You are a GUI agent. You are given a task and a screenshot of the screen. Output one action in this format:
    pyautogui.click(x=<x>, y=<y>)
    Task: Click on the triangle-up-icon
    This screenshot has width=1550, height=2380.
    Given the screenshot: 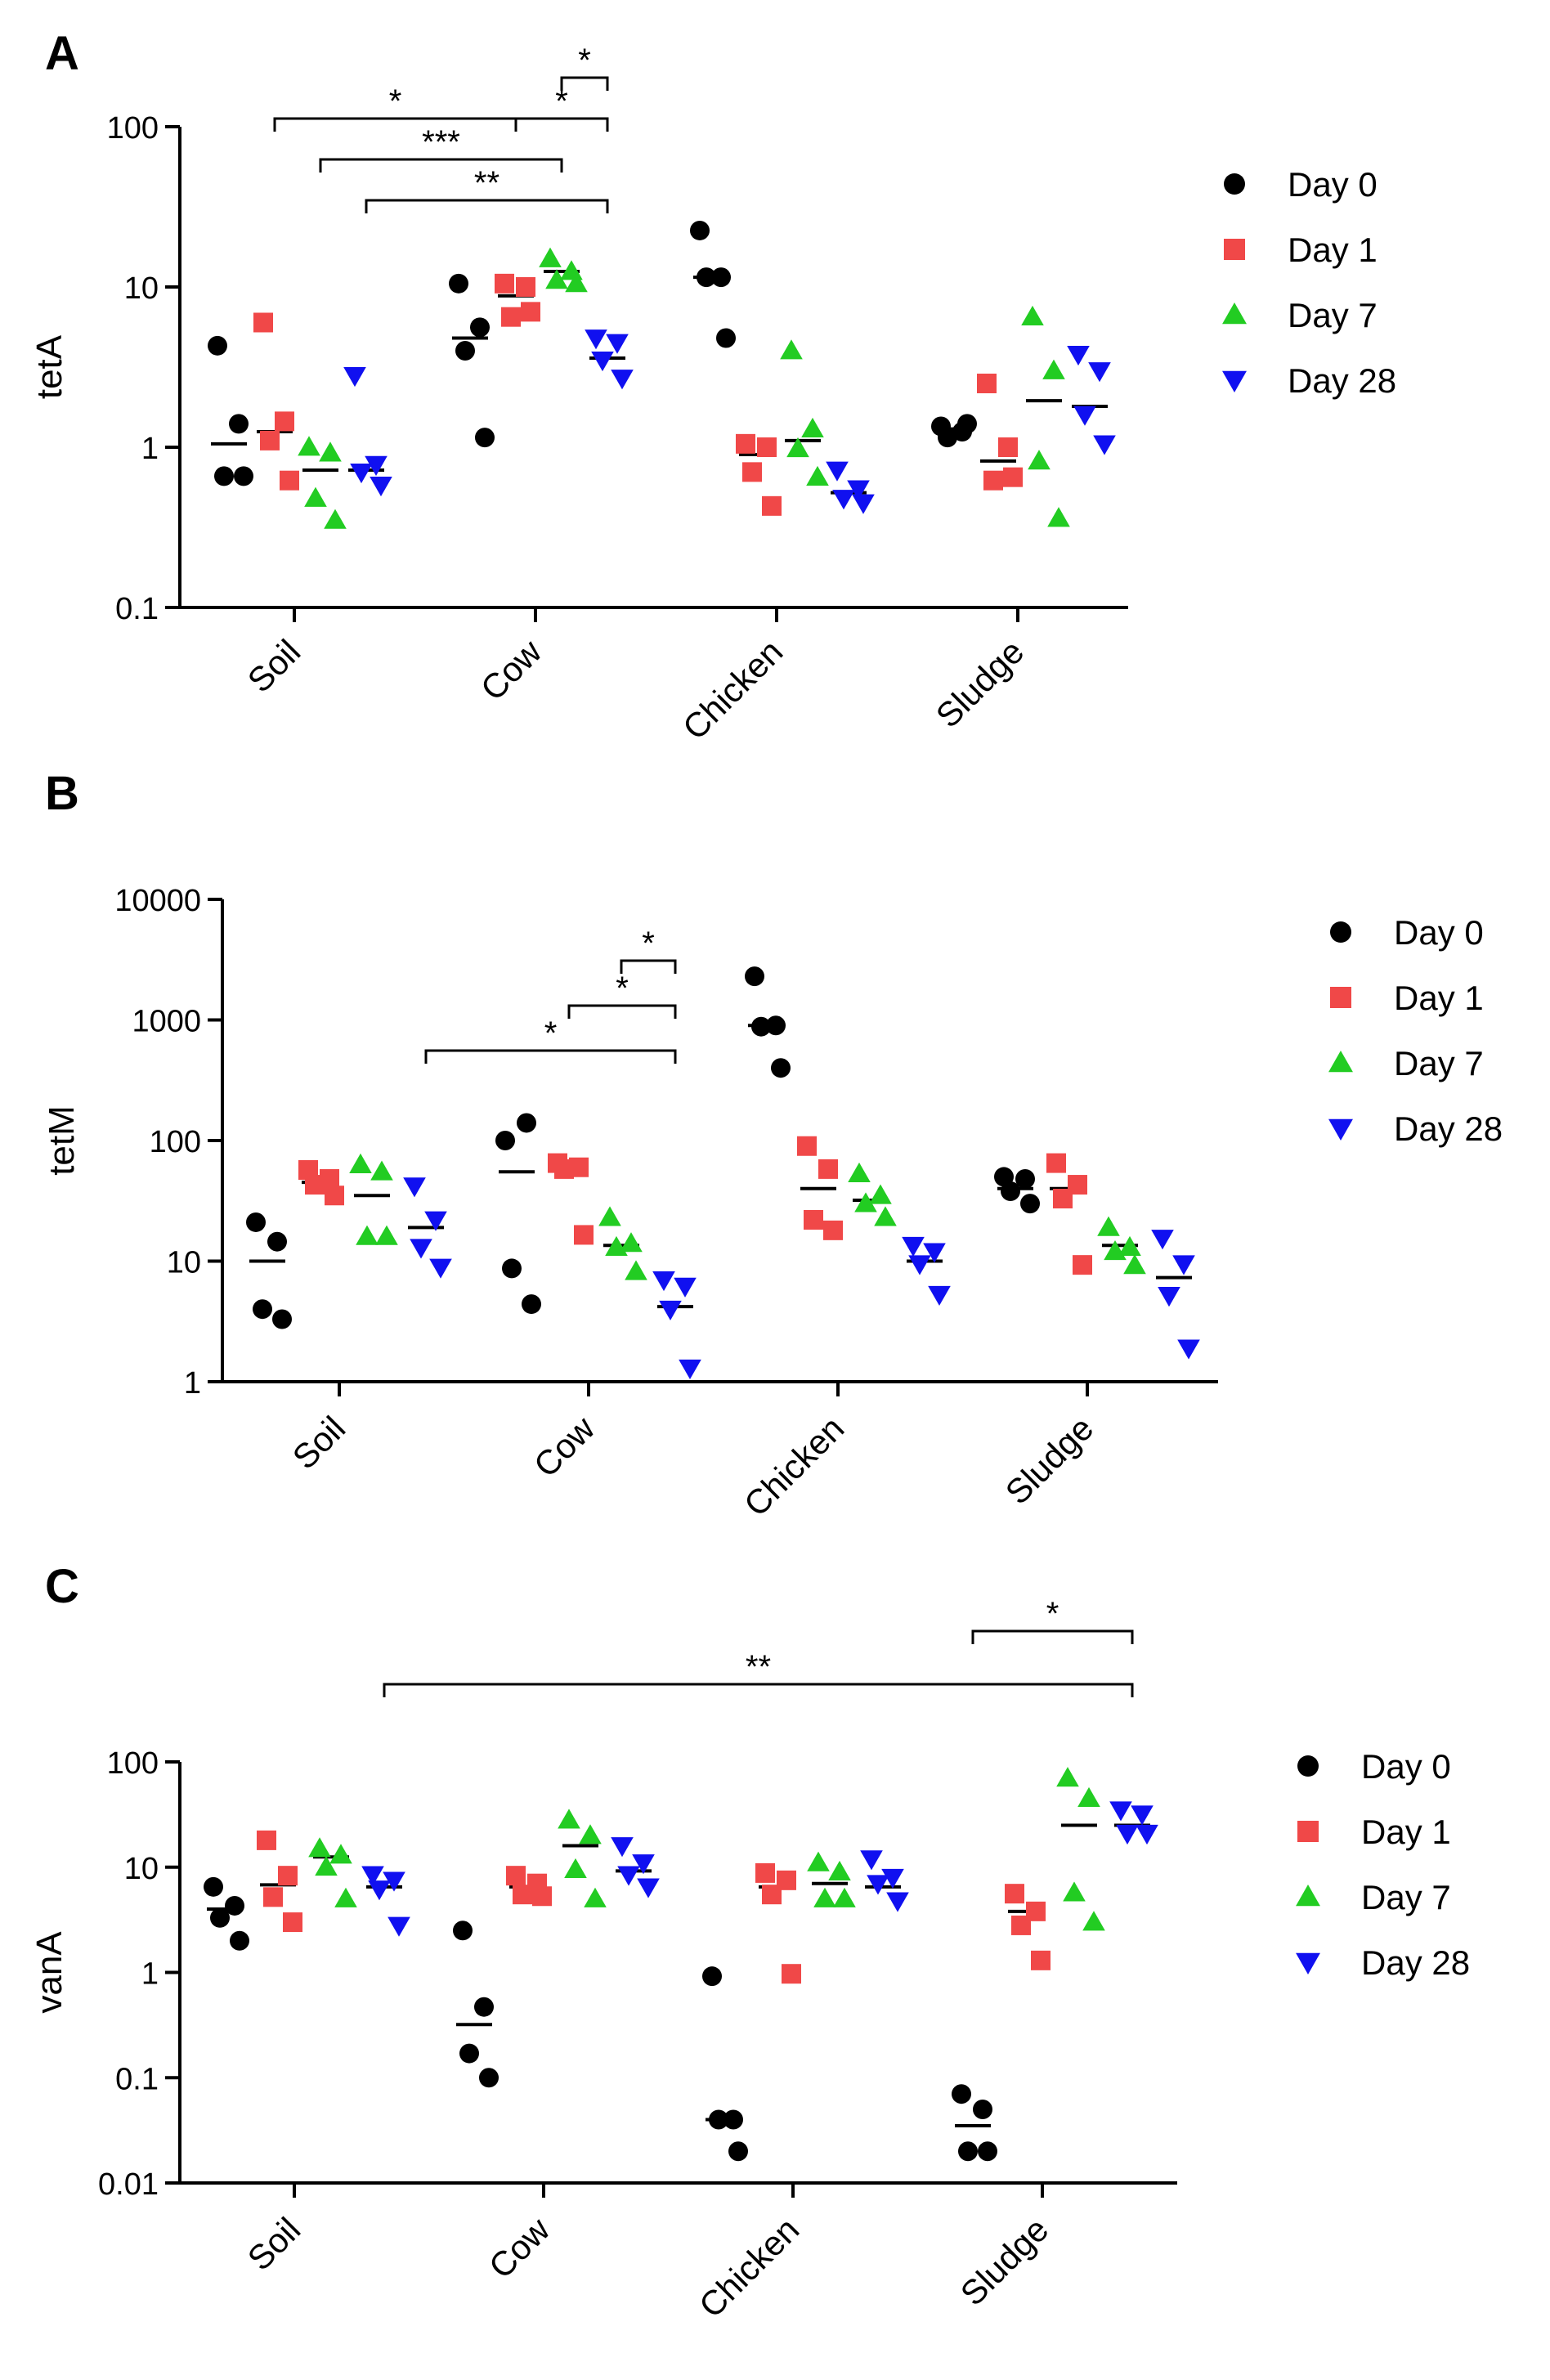 What is the action you would take?
    pyautogui.click(x=1308, y=1896)
    